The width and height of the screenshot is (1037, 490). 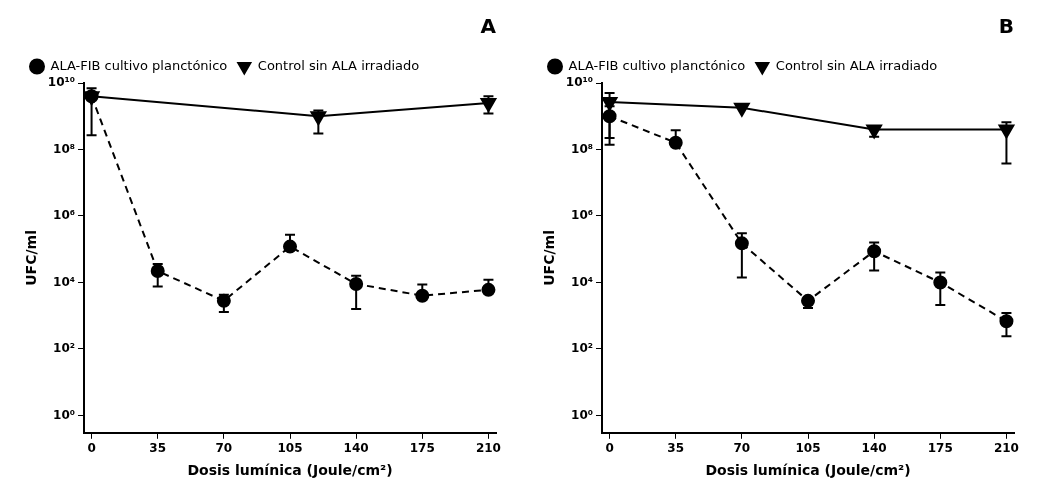 I want to click on chart-title: A, so click(x=488, y=26).